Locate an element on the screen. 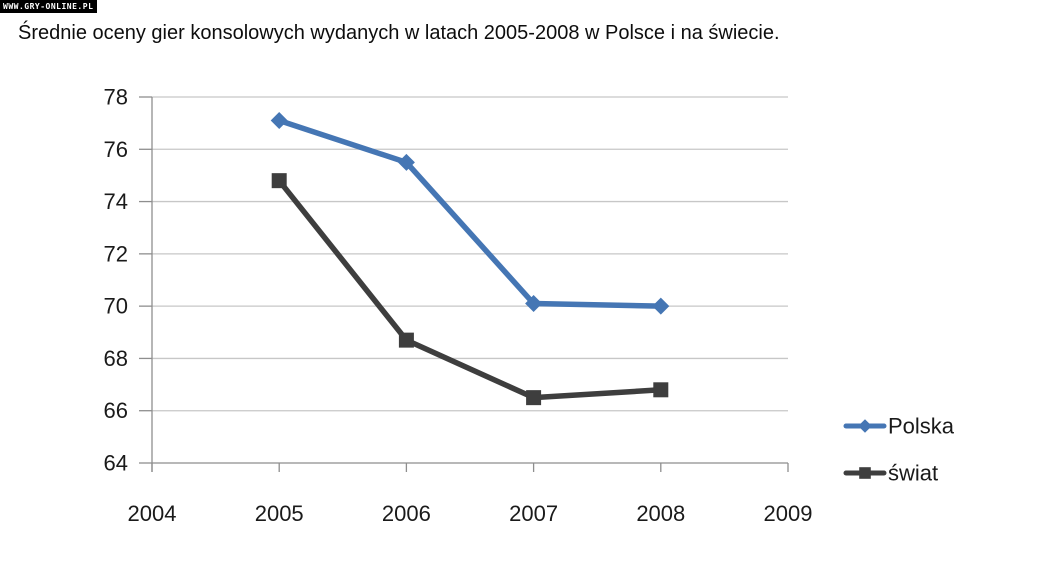 This screenshot has width=1062, height=562. legend-label: Polska is located at coordinates (921, 426).